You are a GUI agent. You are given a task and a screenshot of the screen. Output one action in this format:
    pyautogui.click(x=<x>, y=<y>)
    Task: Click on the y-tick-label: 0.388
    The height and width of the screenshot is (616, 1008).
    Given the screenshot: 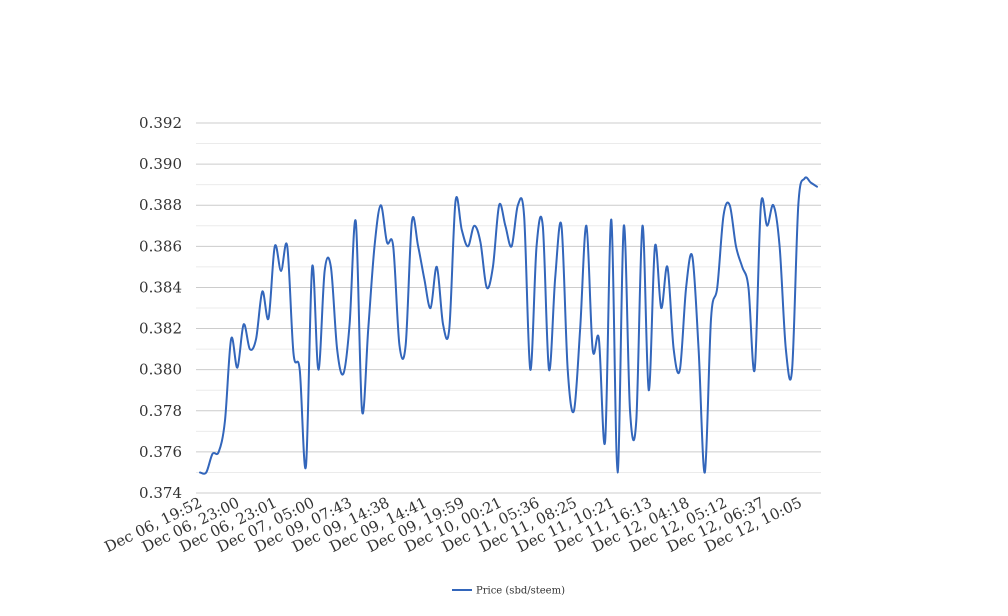 What is the action you would take?
    pyautogui.click(x=160, y=205)
    